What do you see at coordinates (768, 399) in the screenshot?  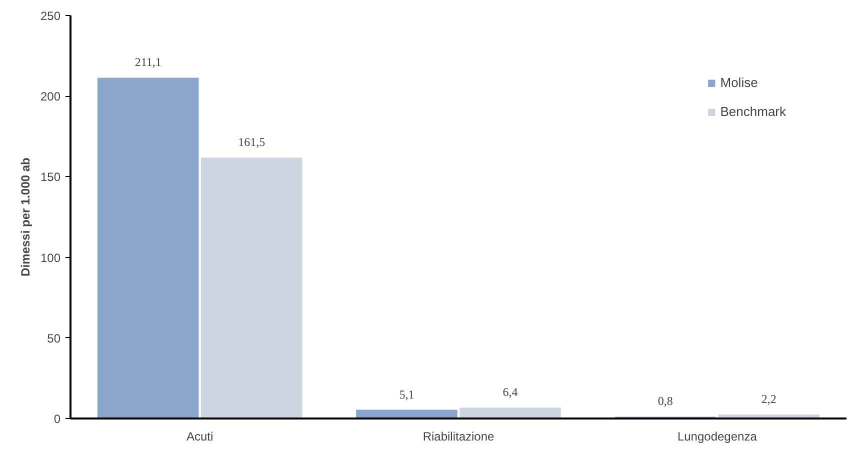 I see `data-label: 2,2` at bounding box center [768, 399].